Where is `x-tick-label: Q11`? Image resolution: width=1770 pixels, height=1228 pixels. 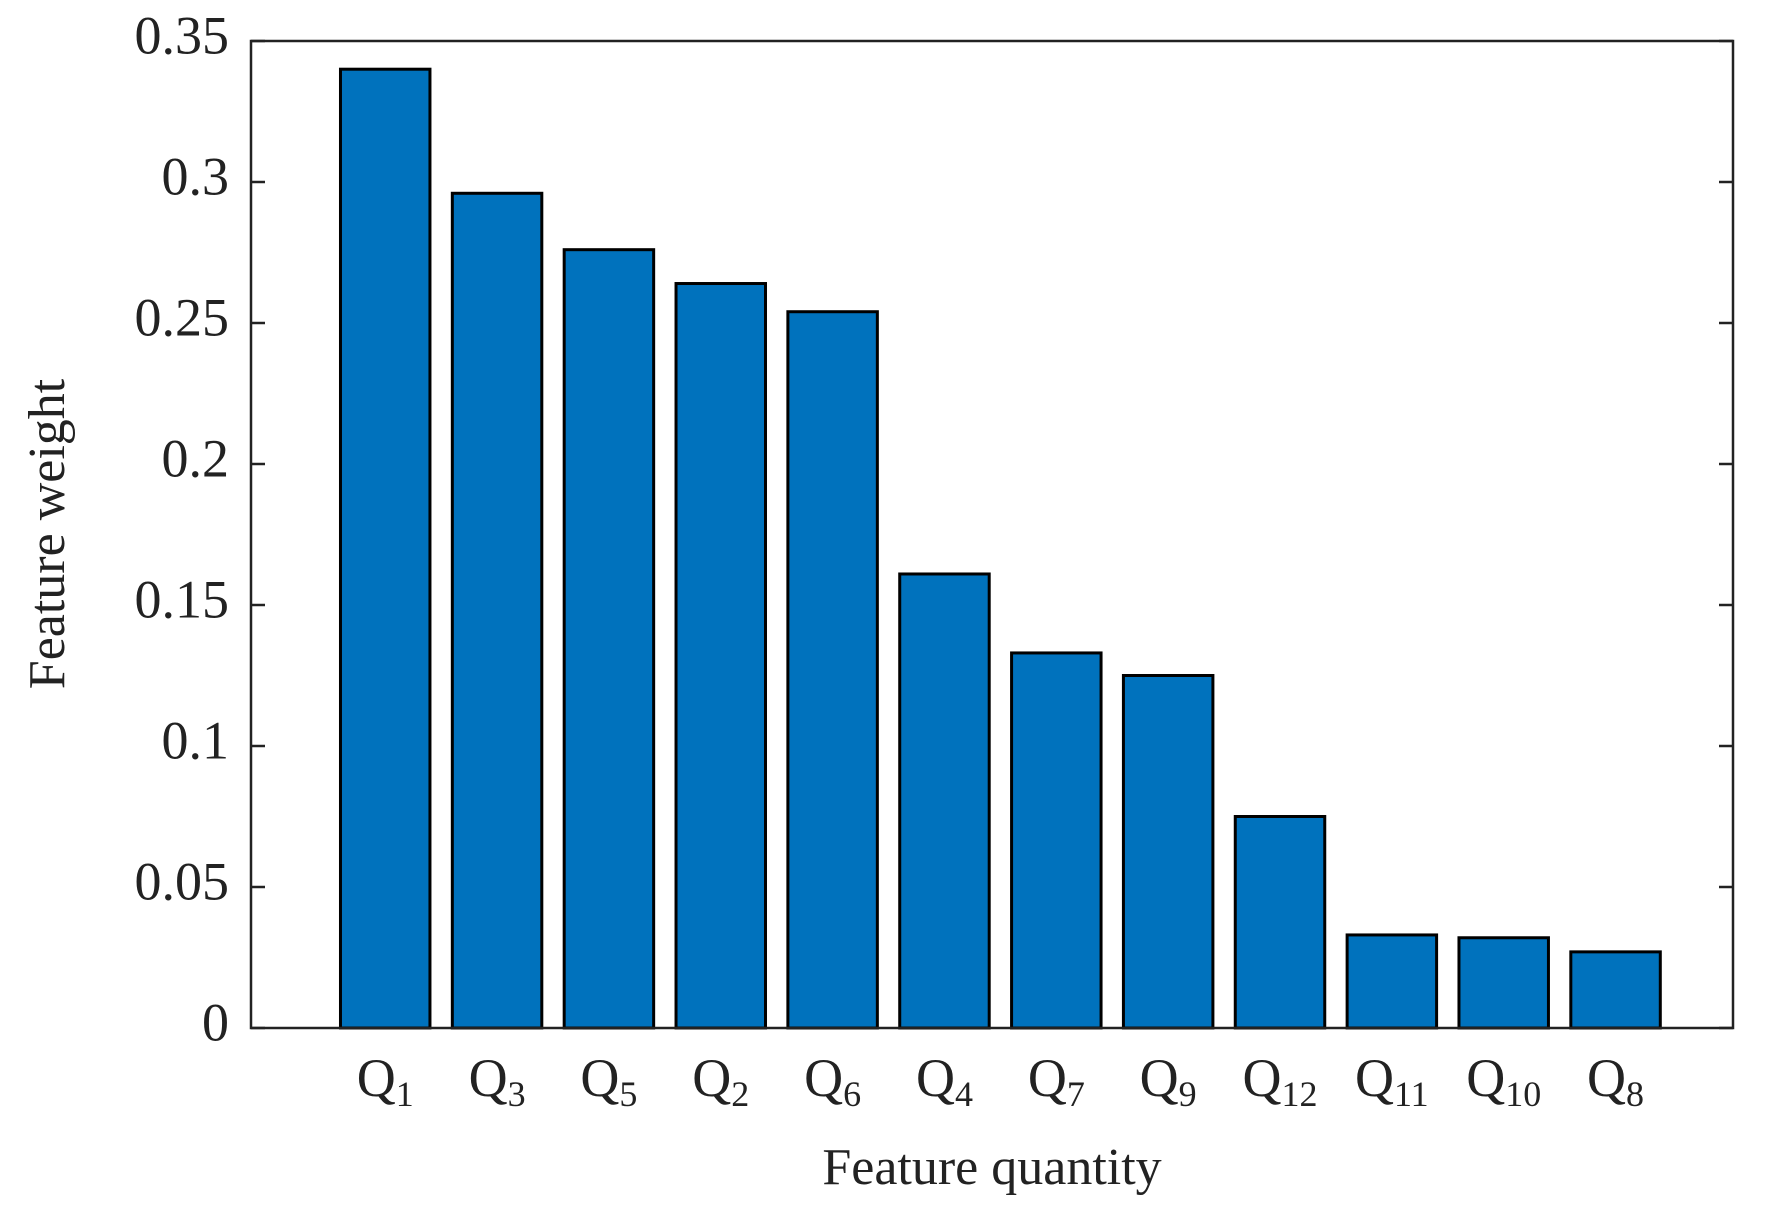 x-tick-label: Q11 is located at coordinates (1392, 1081).